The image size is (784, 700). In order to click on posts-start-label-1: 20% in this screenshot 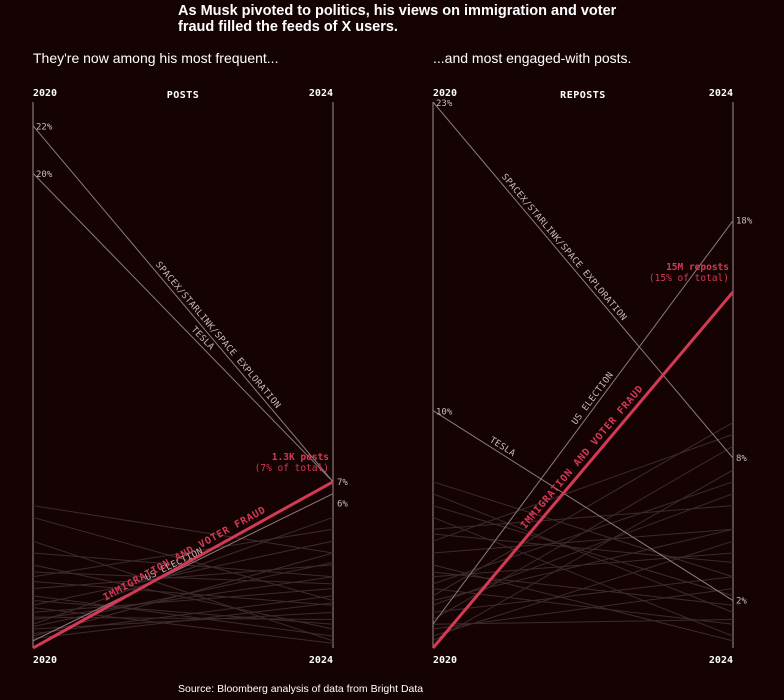, I will do `click(44, 175)`.